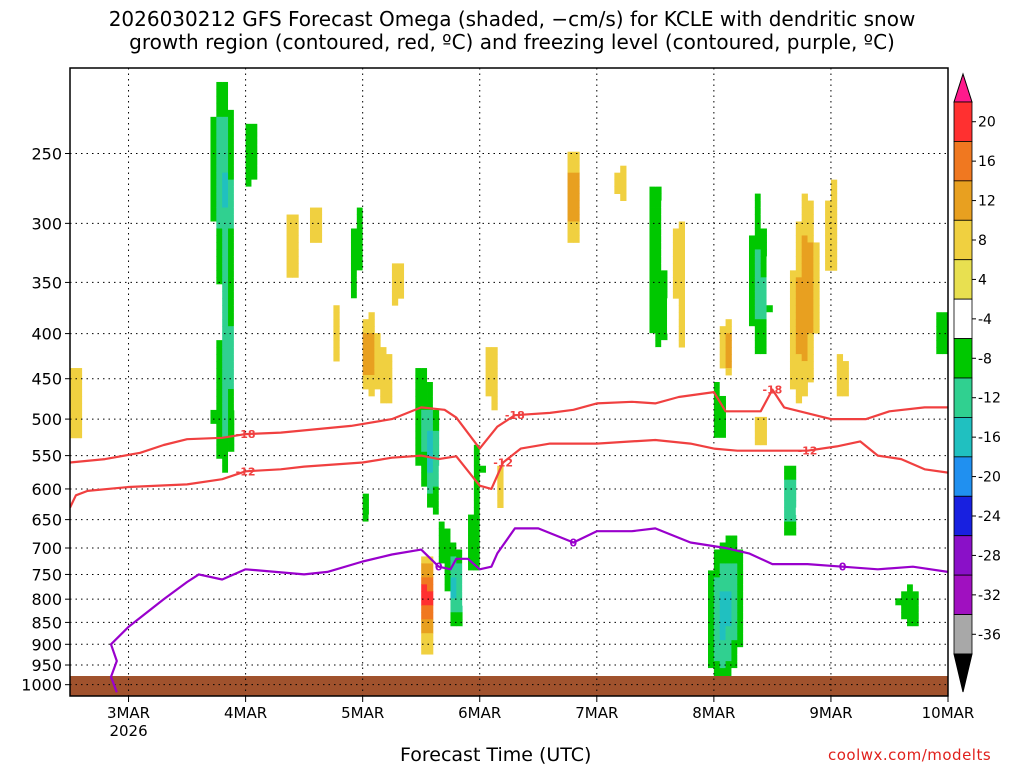 The image size is (1024, 768). Describe the element at coordinates (46, 665) in the screenshot. I see `y-tick-label: 950` at that location.